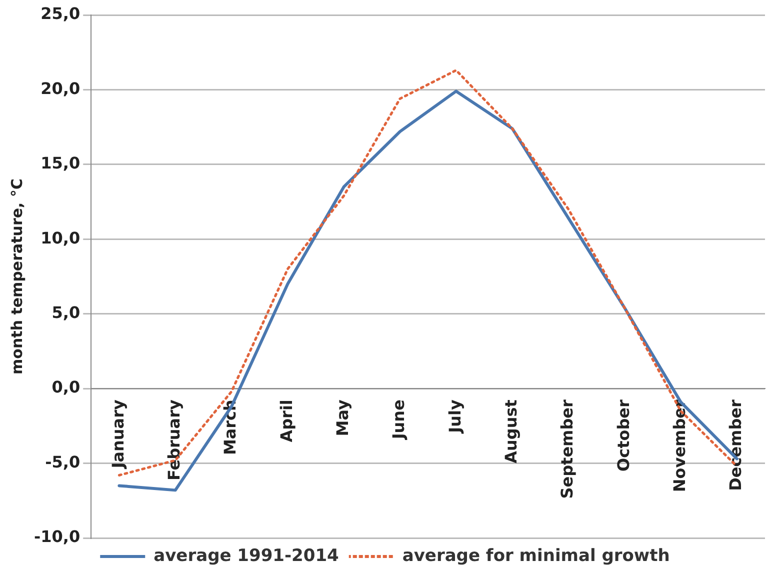 This screenshot has width=775, height=585. Describe the element at coordinates (60, 238) in the screenshot. I see `y-tick-label: 10,0` at that location.